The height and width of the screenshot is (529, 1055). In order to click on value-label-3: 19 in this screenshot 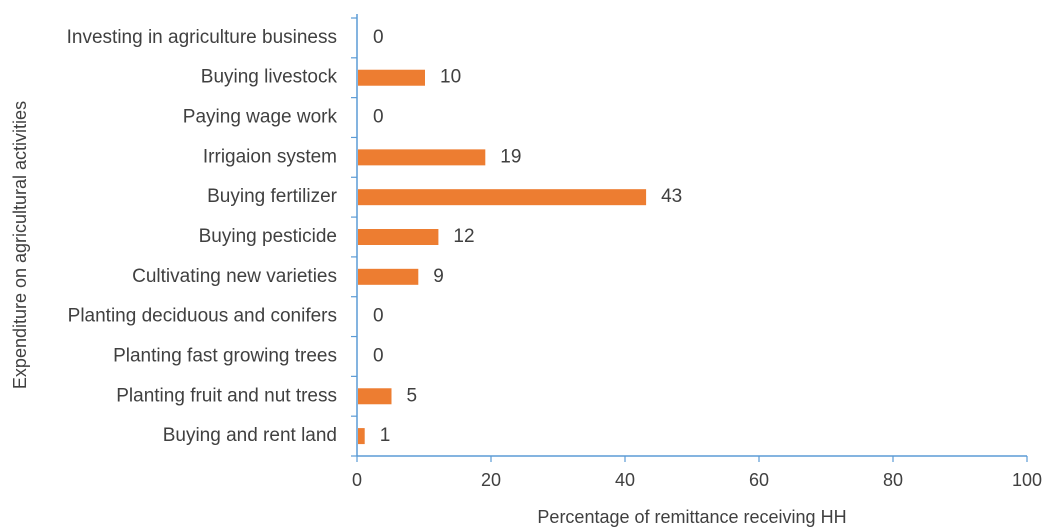, I will do `click(510, 156)`.